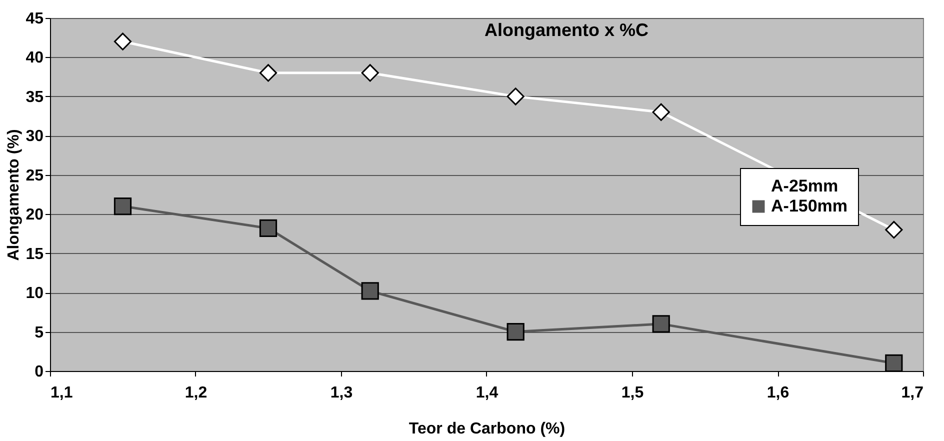 This screenshot has height=441, width=944. I want to click on chart-title: Alongamento x %C, so click(566, 30).